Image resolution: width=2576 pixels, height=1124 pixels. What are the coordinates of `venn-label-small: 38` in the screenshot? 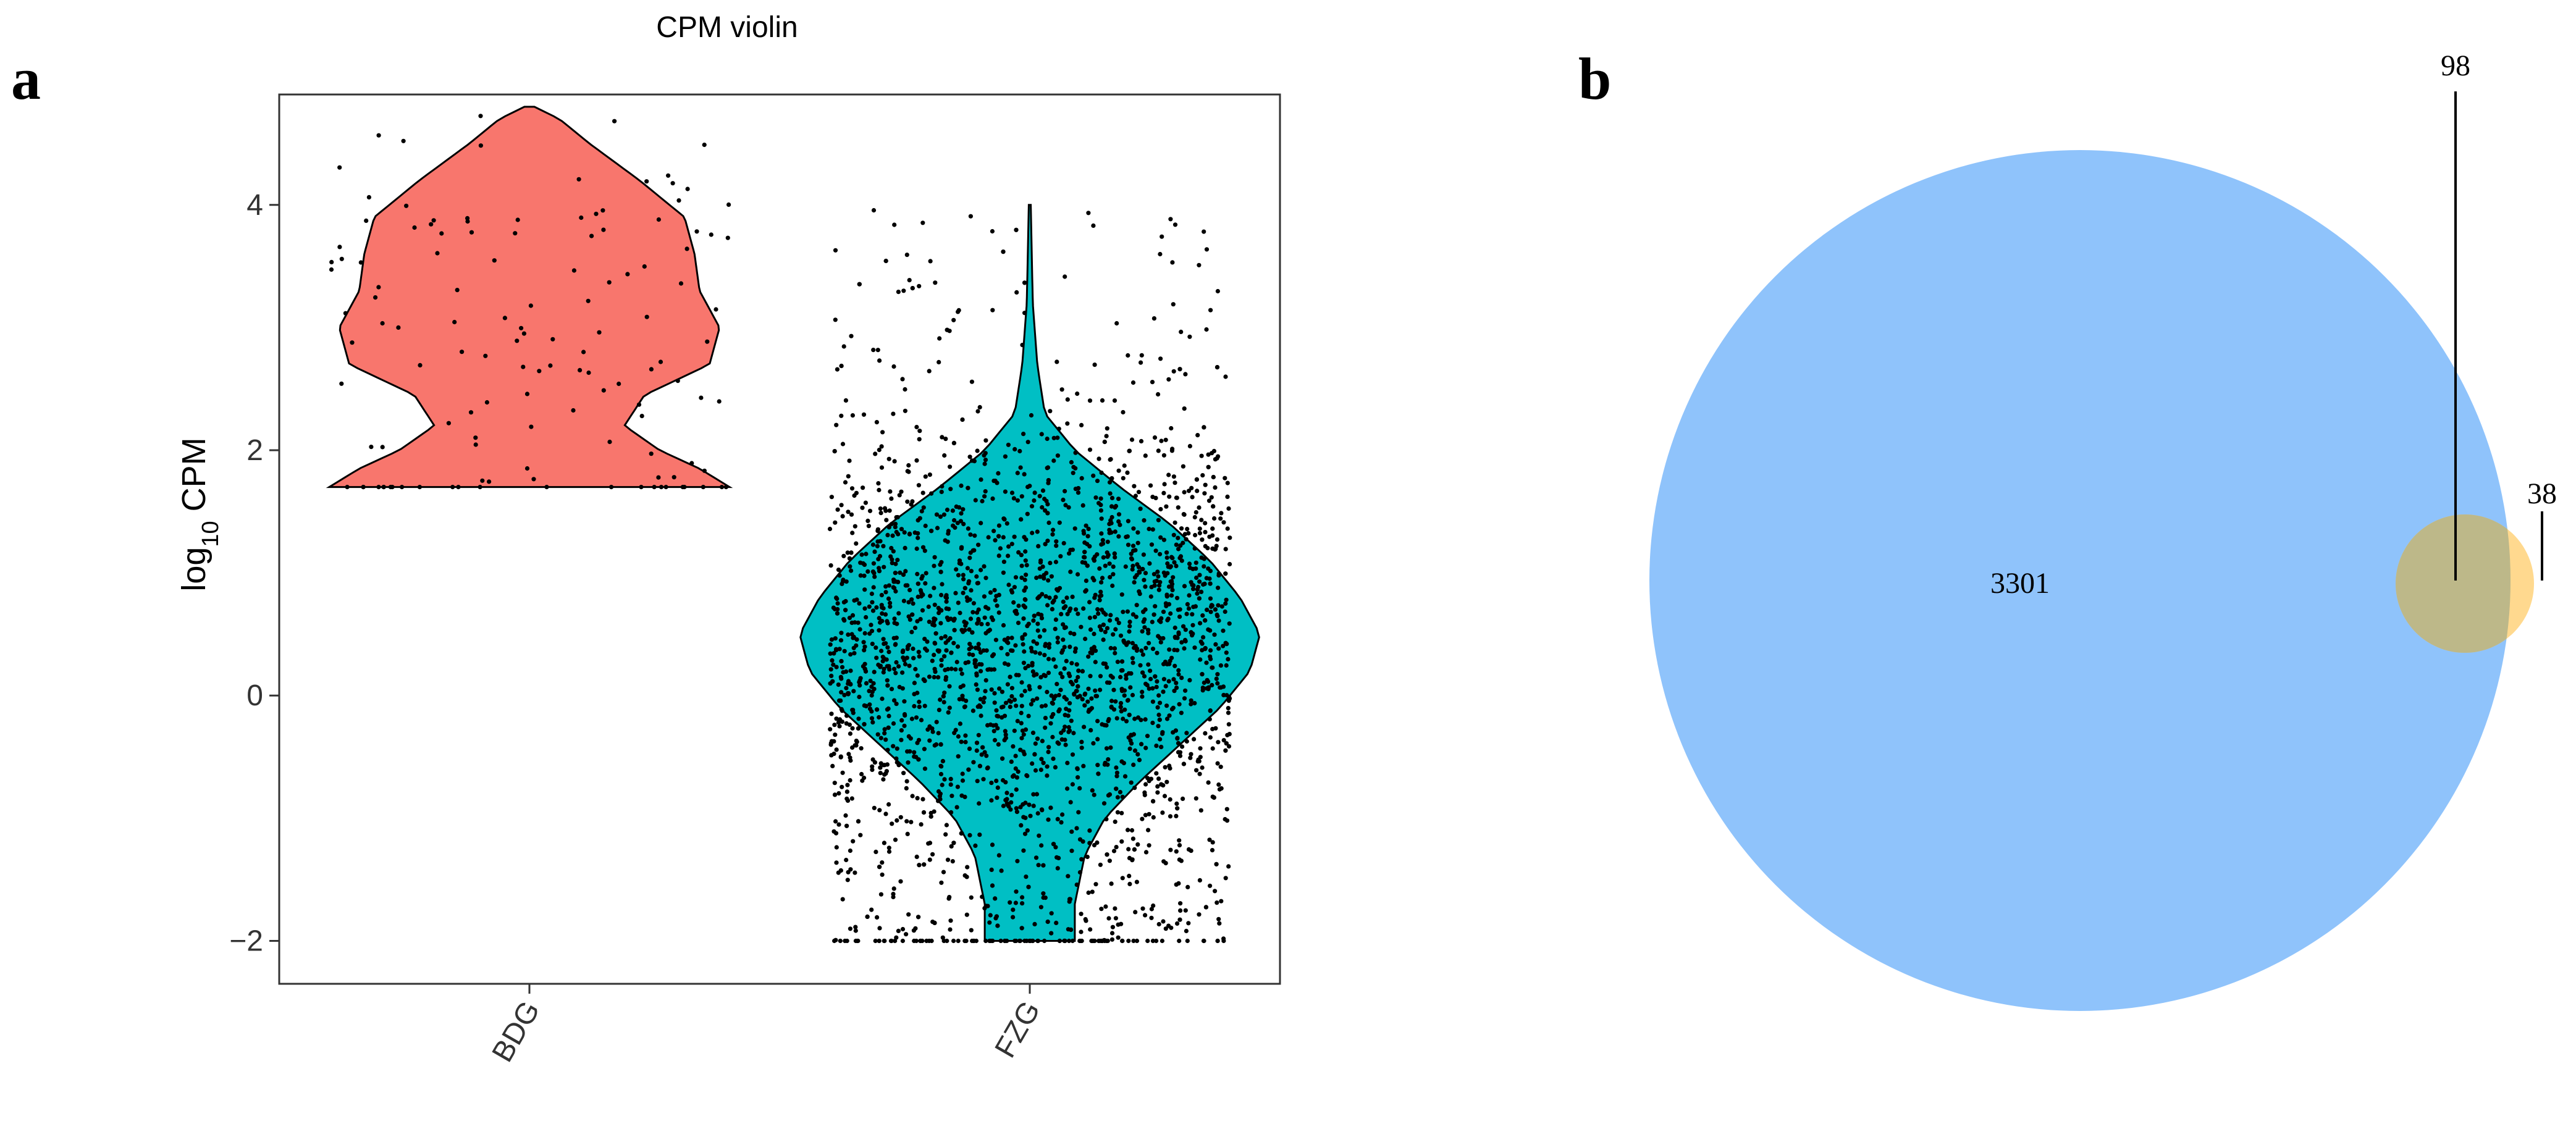 It's located at (2542, 494).